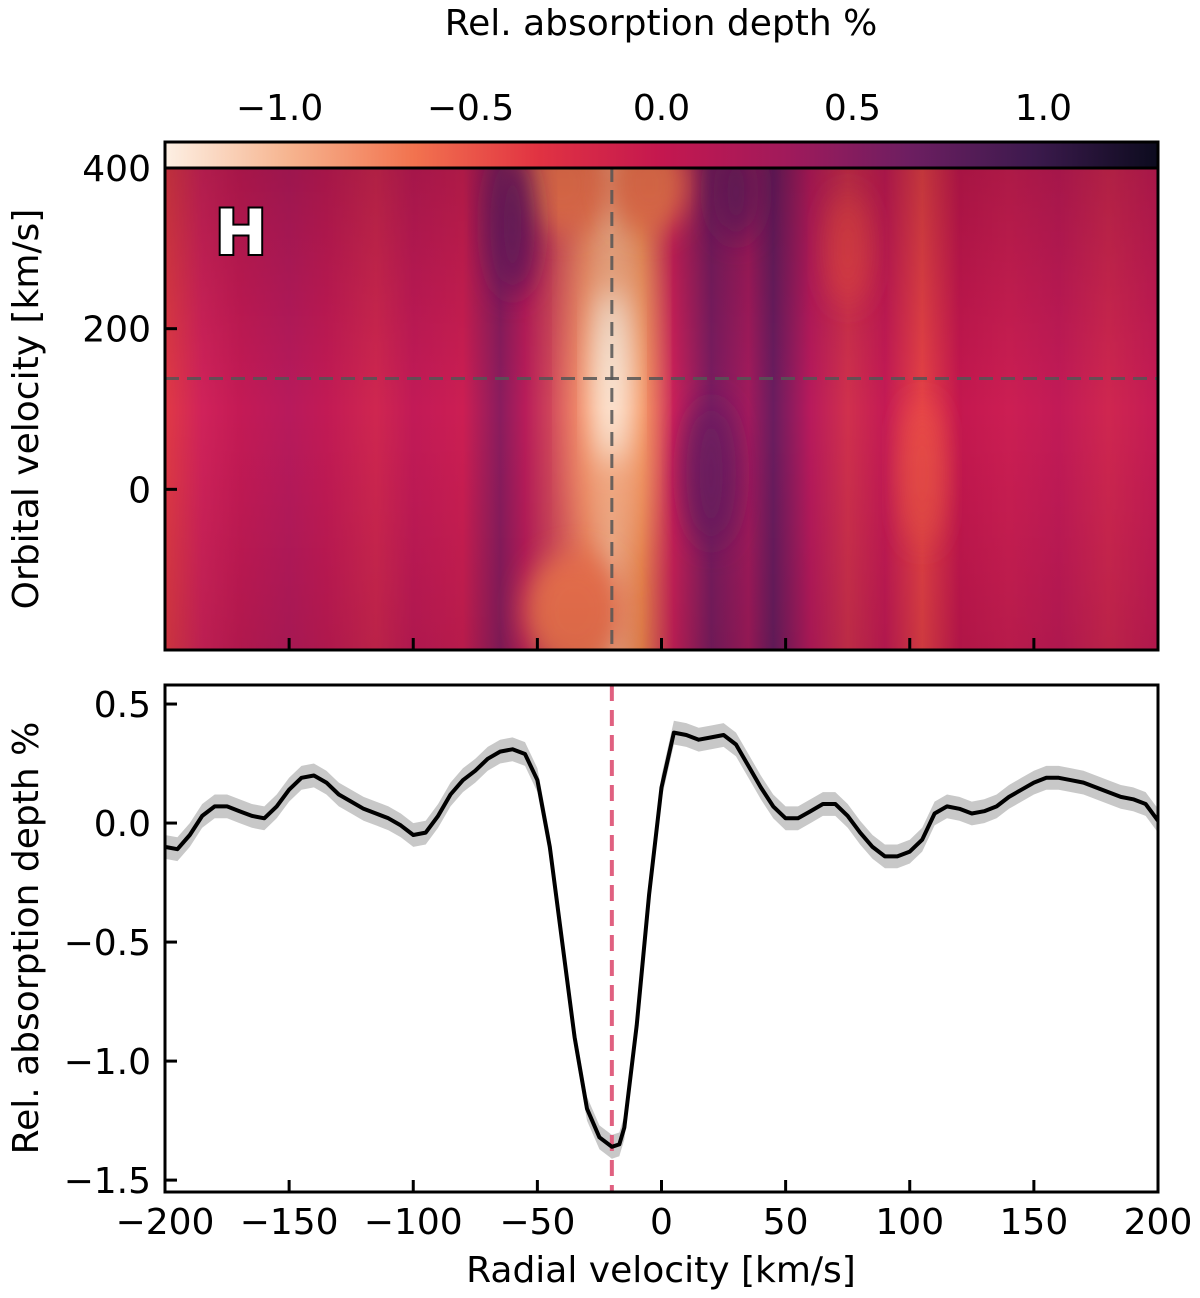 The image size is (1200, 1298). Describe the element at coordinates (107, 1181) in the screenshot. I see `line-plot-y-tick-label: −1.5` at that location.